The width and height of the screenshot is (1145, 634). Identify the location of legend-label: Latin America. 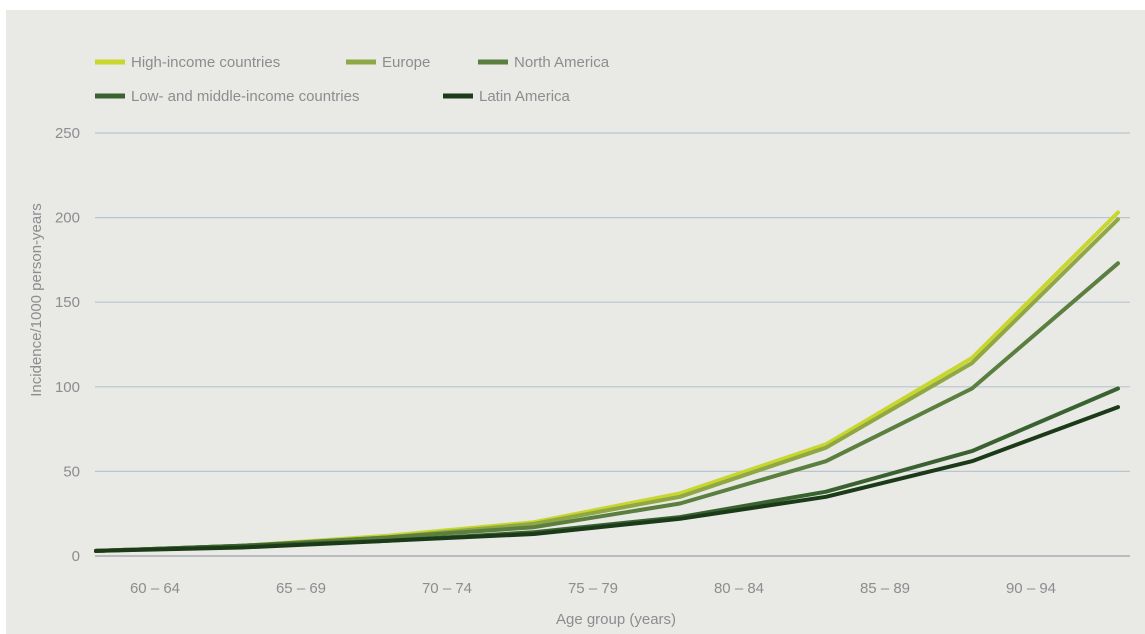
(525, 96).